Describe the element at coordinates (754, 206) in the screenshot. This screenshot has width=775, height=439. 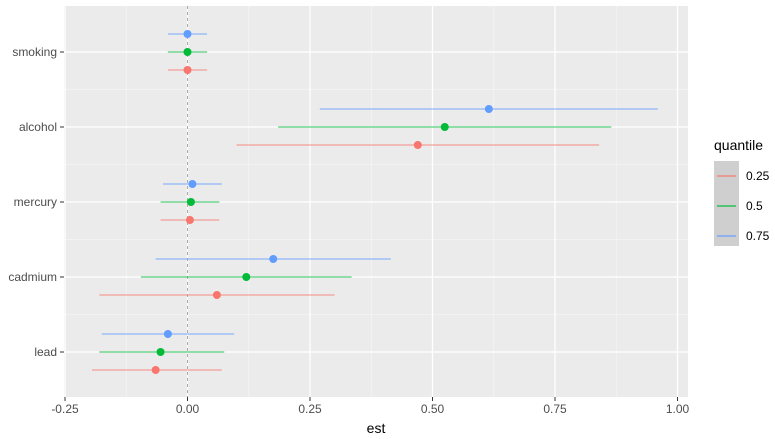
I see `legend-label-q0.5: 0.5` at that location.